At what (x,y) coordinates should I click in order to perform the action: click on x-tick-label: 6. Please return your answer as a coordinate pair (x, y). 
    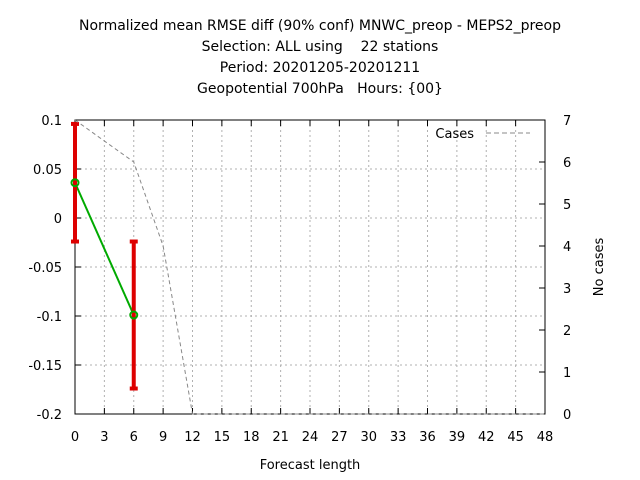
    Looking at the image, I should click on (134, 437).